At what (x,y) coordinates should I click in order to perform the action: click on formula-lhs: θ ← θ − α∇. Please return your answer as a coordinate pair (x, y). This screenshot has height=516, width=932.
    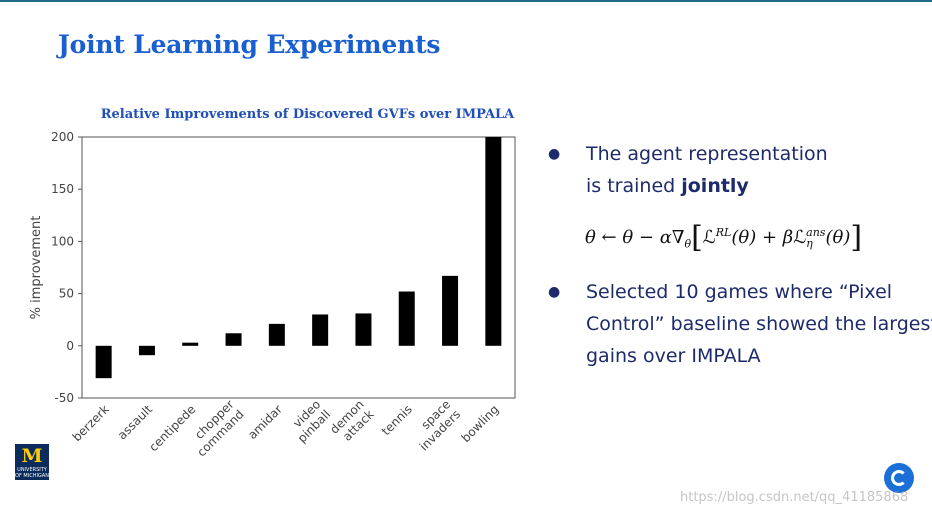
    Looking at the image, I should click on (635, 237).